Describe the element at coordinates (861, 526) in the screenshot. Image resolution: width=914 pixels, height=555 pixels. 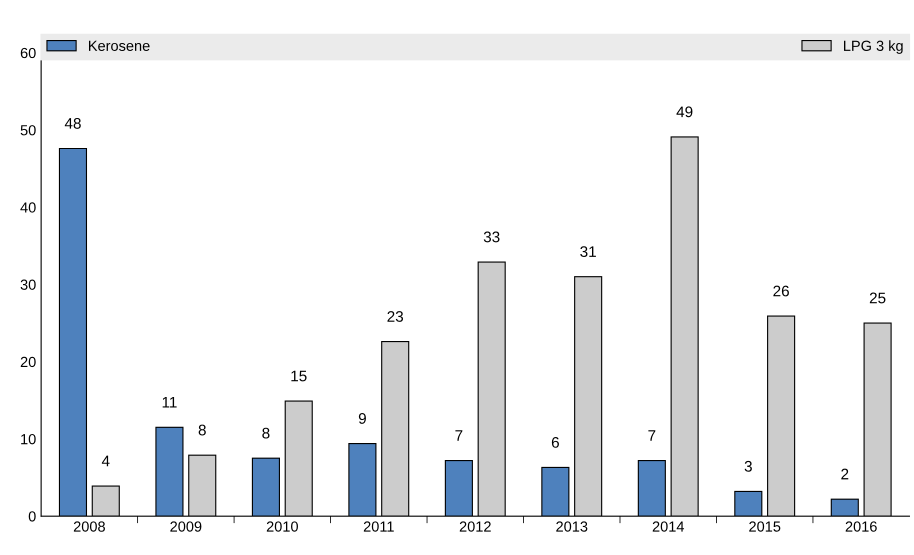
I see `x-tick-label: 2016` at that location.